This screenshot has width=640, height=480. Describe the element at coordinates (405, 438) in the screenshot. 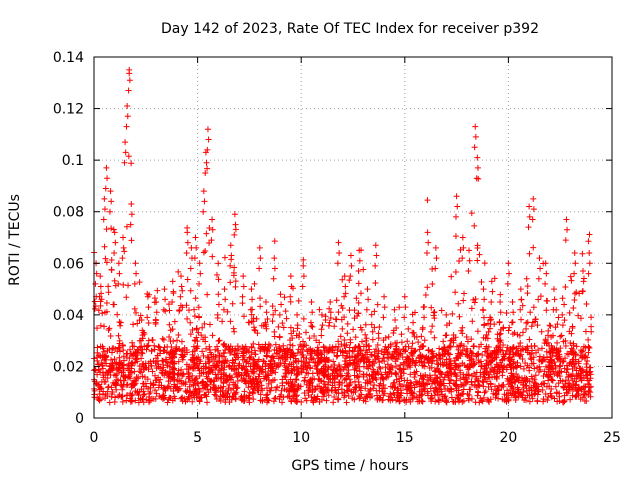

I see `x-tick-label: 15` at that location.